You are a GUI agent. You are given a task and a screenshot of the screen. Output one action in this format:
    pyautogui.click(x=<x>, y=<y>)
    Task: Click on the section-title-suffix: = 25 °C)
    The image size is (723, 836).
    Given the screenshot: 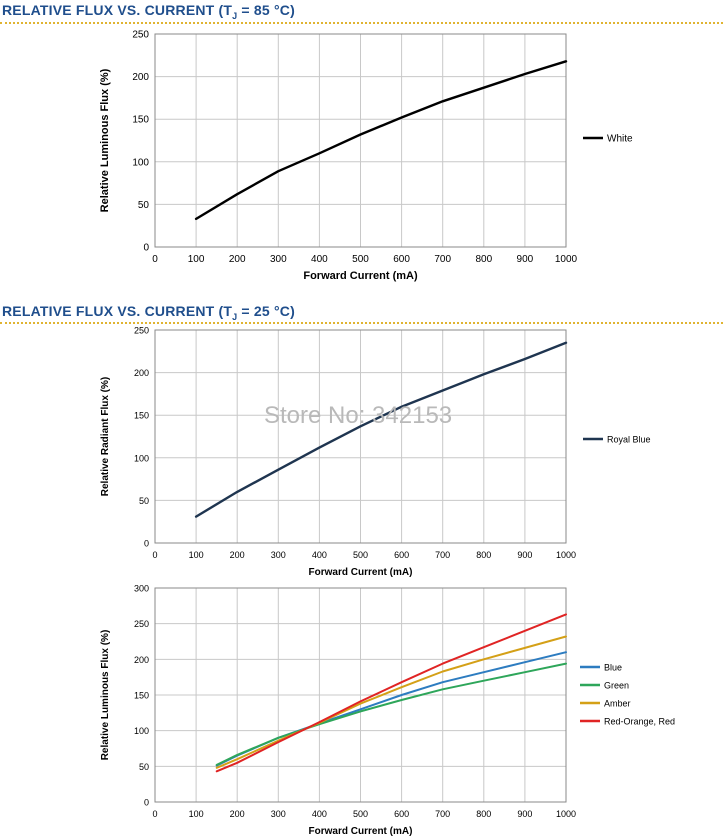 What is the action you would take?
    pyautogui.click(x=266, y=311)
    